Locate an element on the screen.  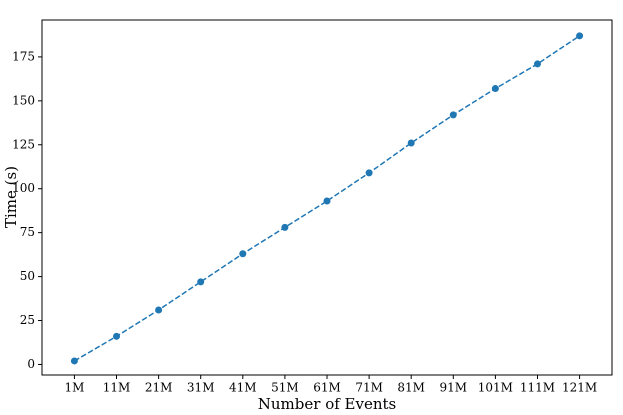
x-tick-label: 111M is located at coordinates (537, 388).